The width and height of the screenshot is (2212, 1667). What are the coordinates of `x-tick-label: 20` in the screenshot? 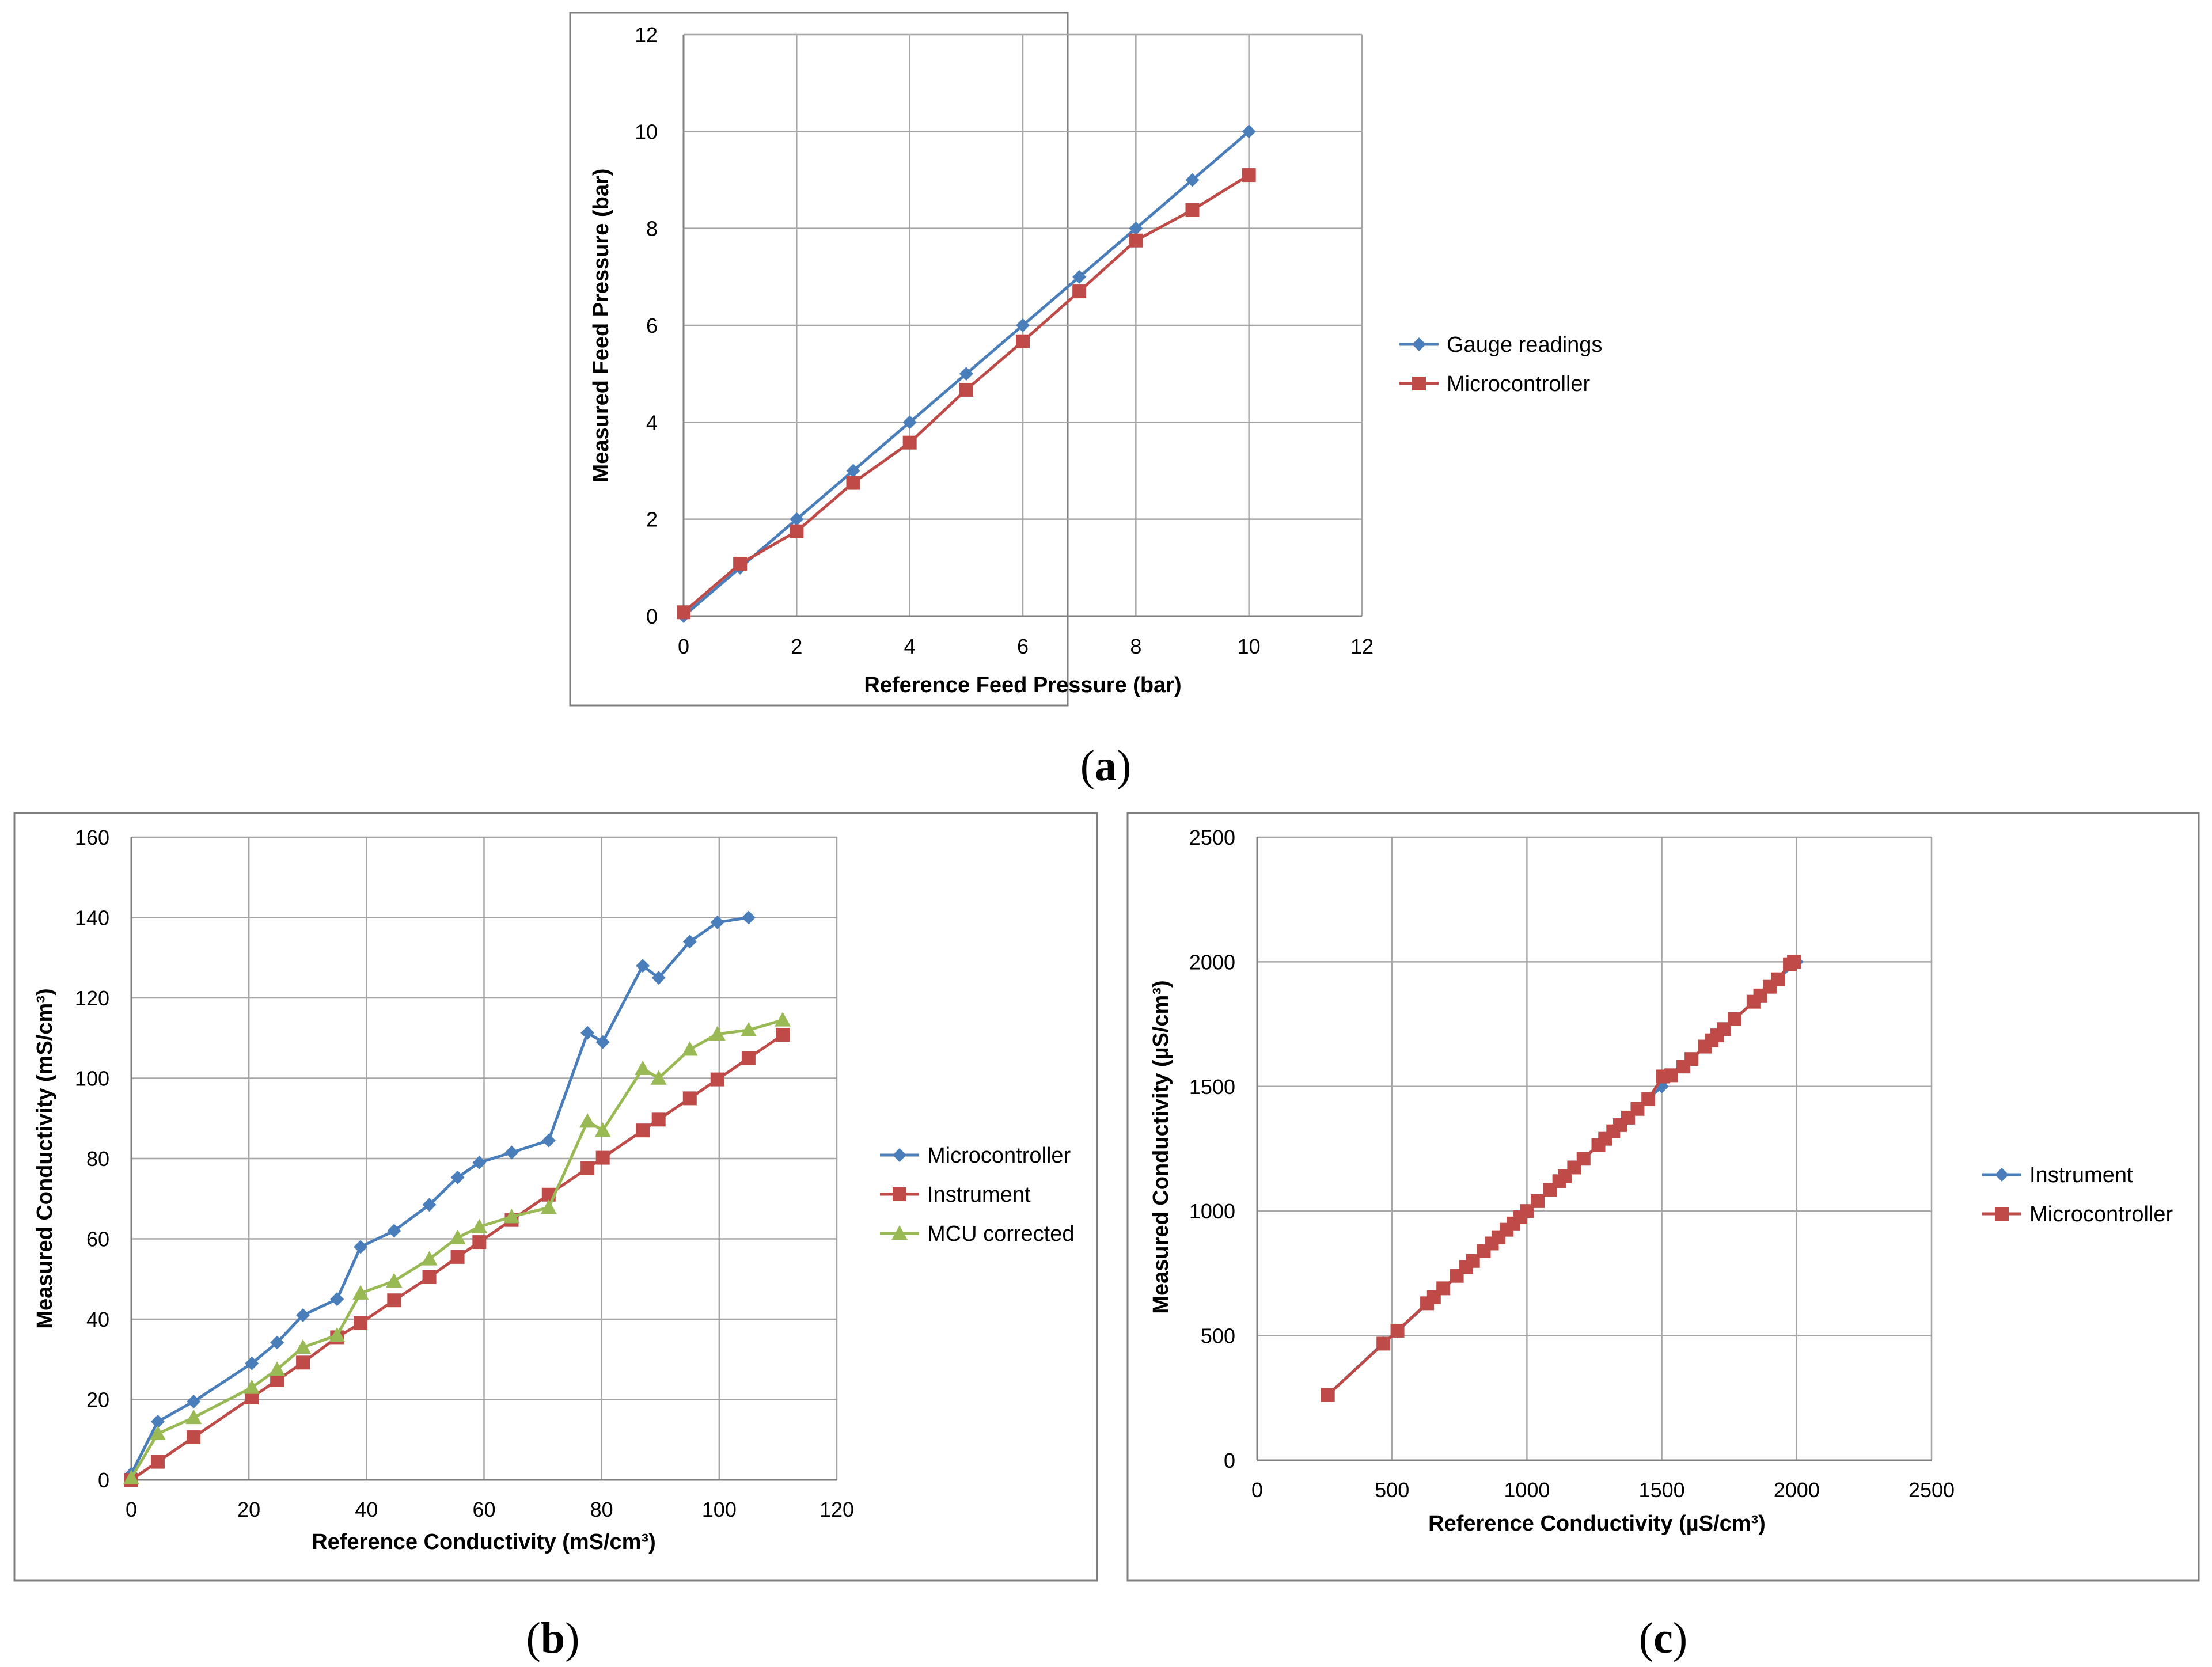 It's located at (248, 1509).